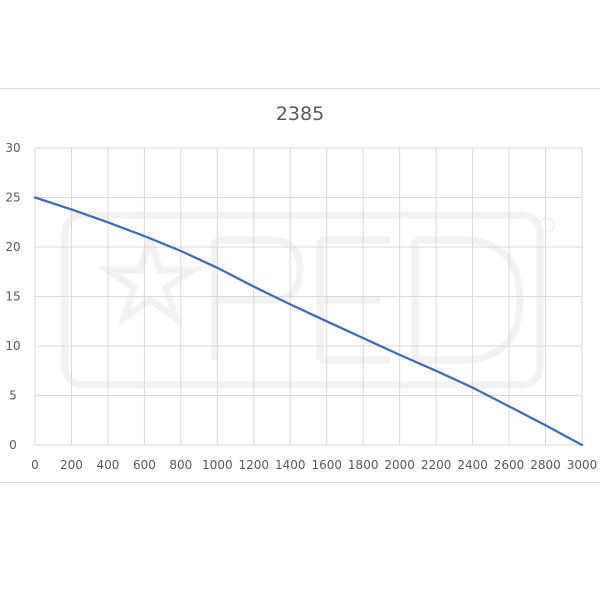 The width and height of the screenshot is (600, 600). I want to click on x-tick-label: 600, so click(144, 465).